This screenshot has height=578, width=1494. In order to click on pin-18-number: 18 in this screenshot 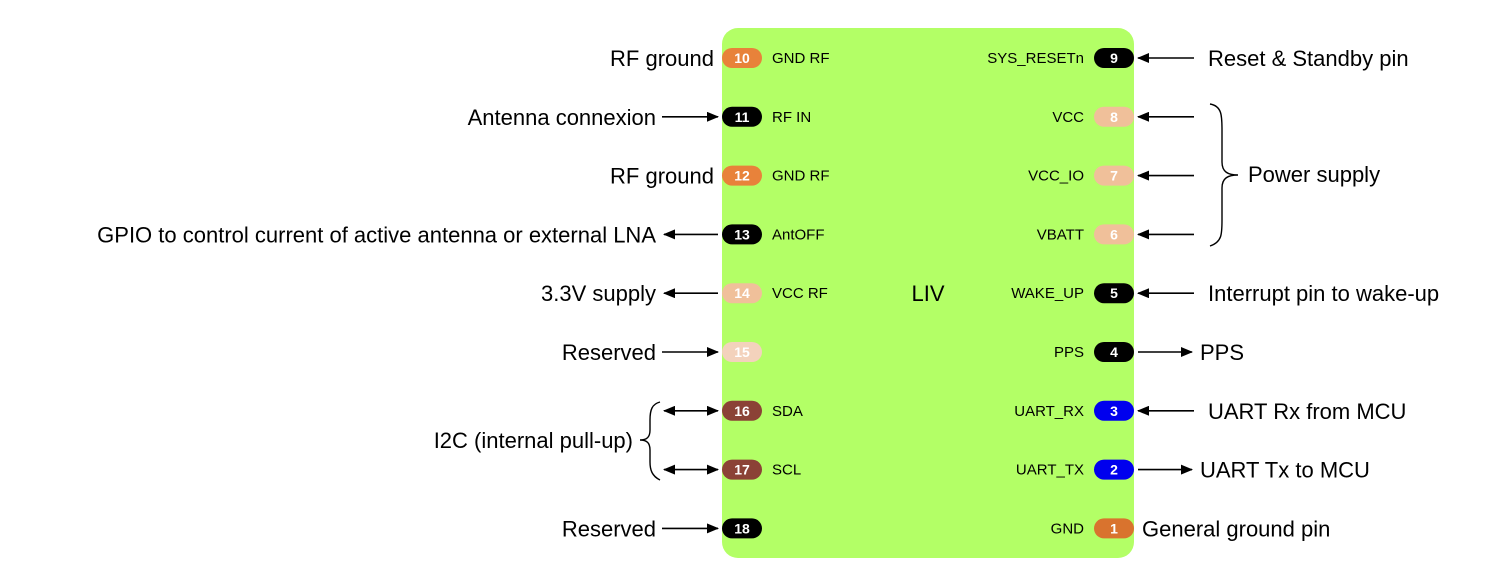, I will do `click(742, 528)`.